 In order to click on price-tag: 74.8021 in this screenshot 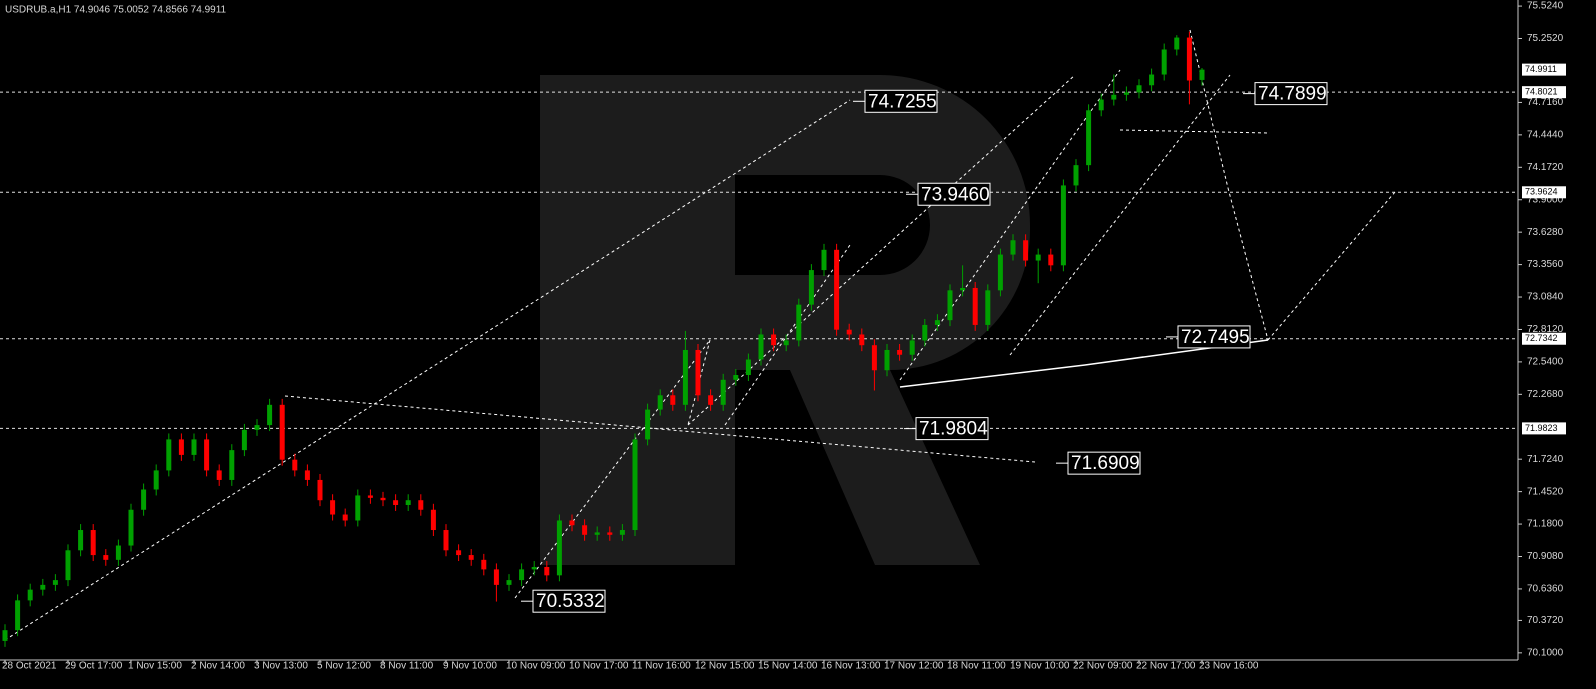, I will do `click(1541, 92)`.